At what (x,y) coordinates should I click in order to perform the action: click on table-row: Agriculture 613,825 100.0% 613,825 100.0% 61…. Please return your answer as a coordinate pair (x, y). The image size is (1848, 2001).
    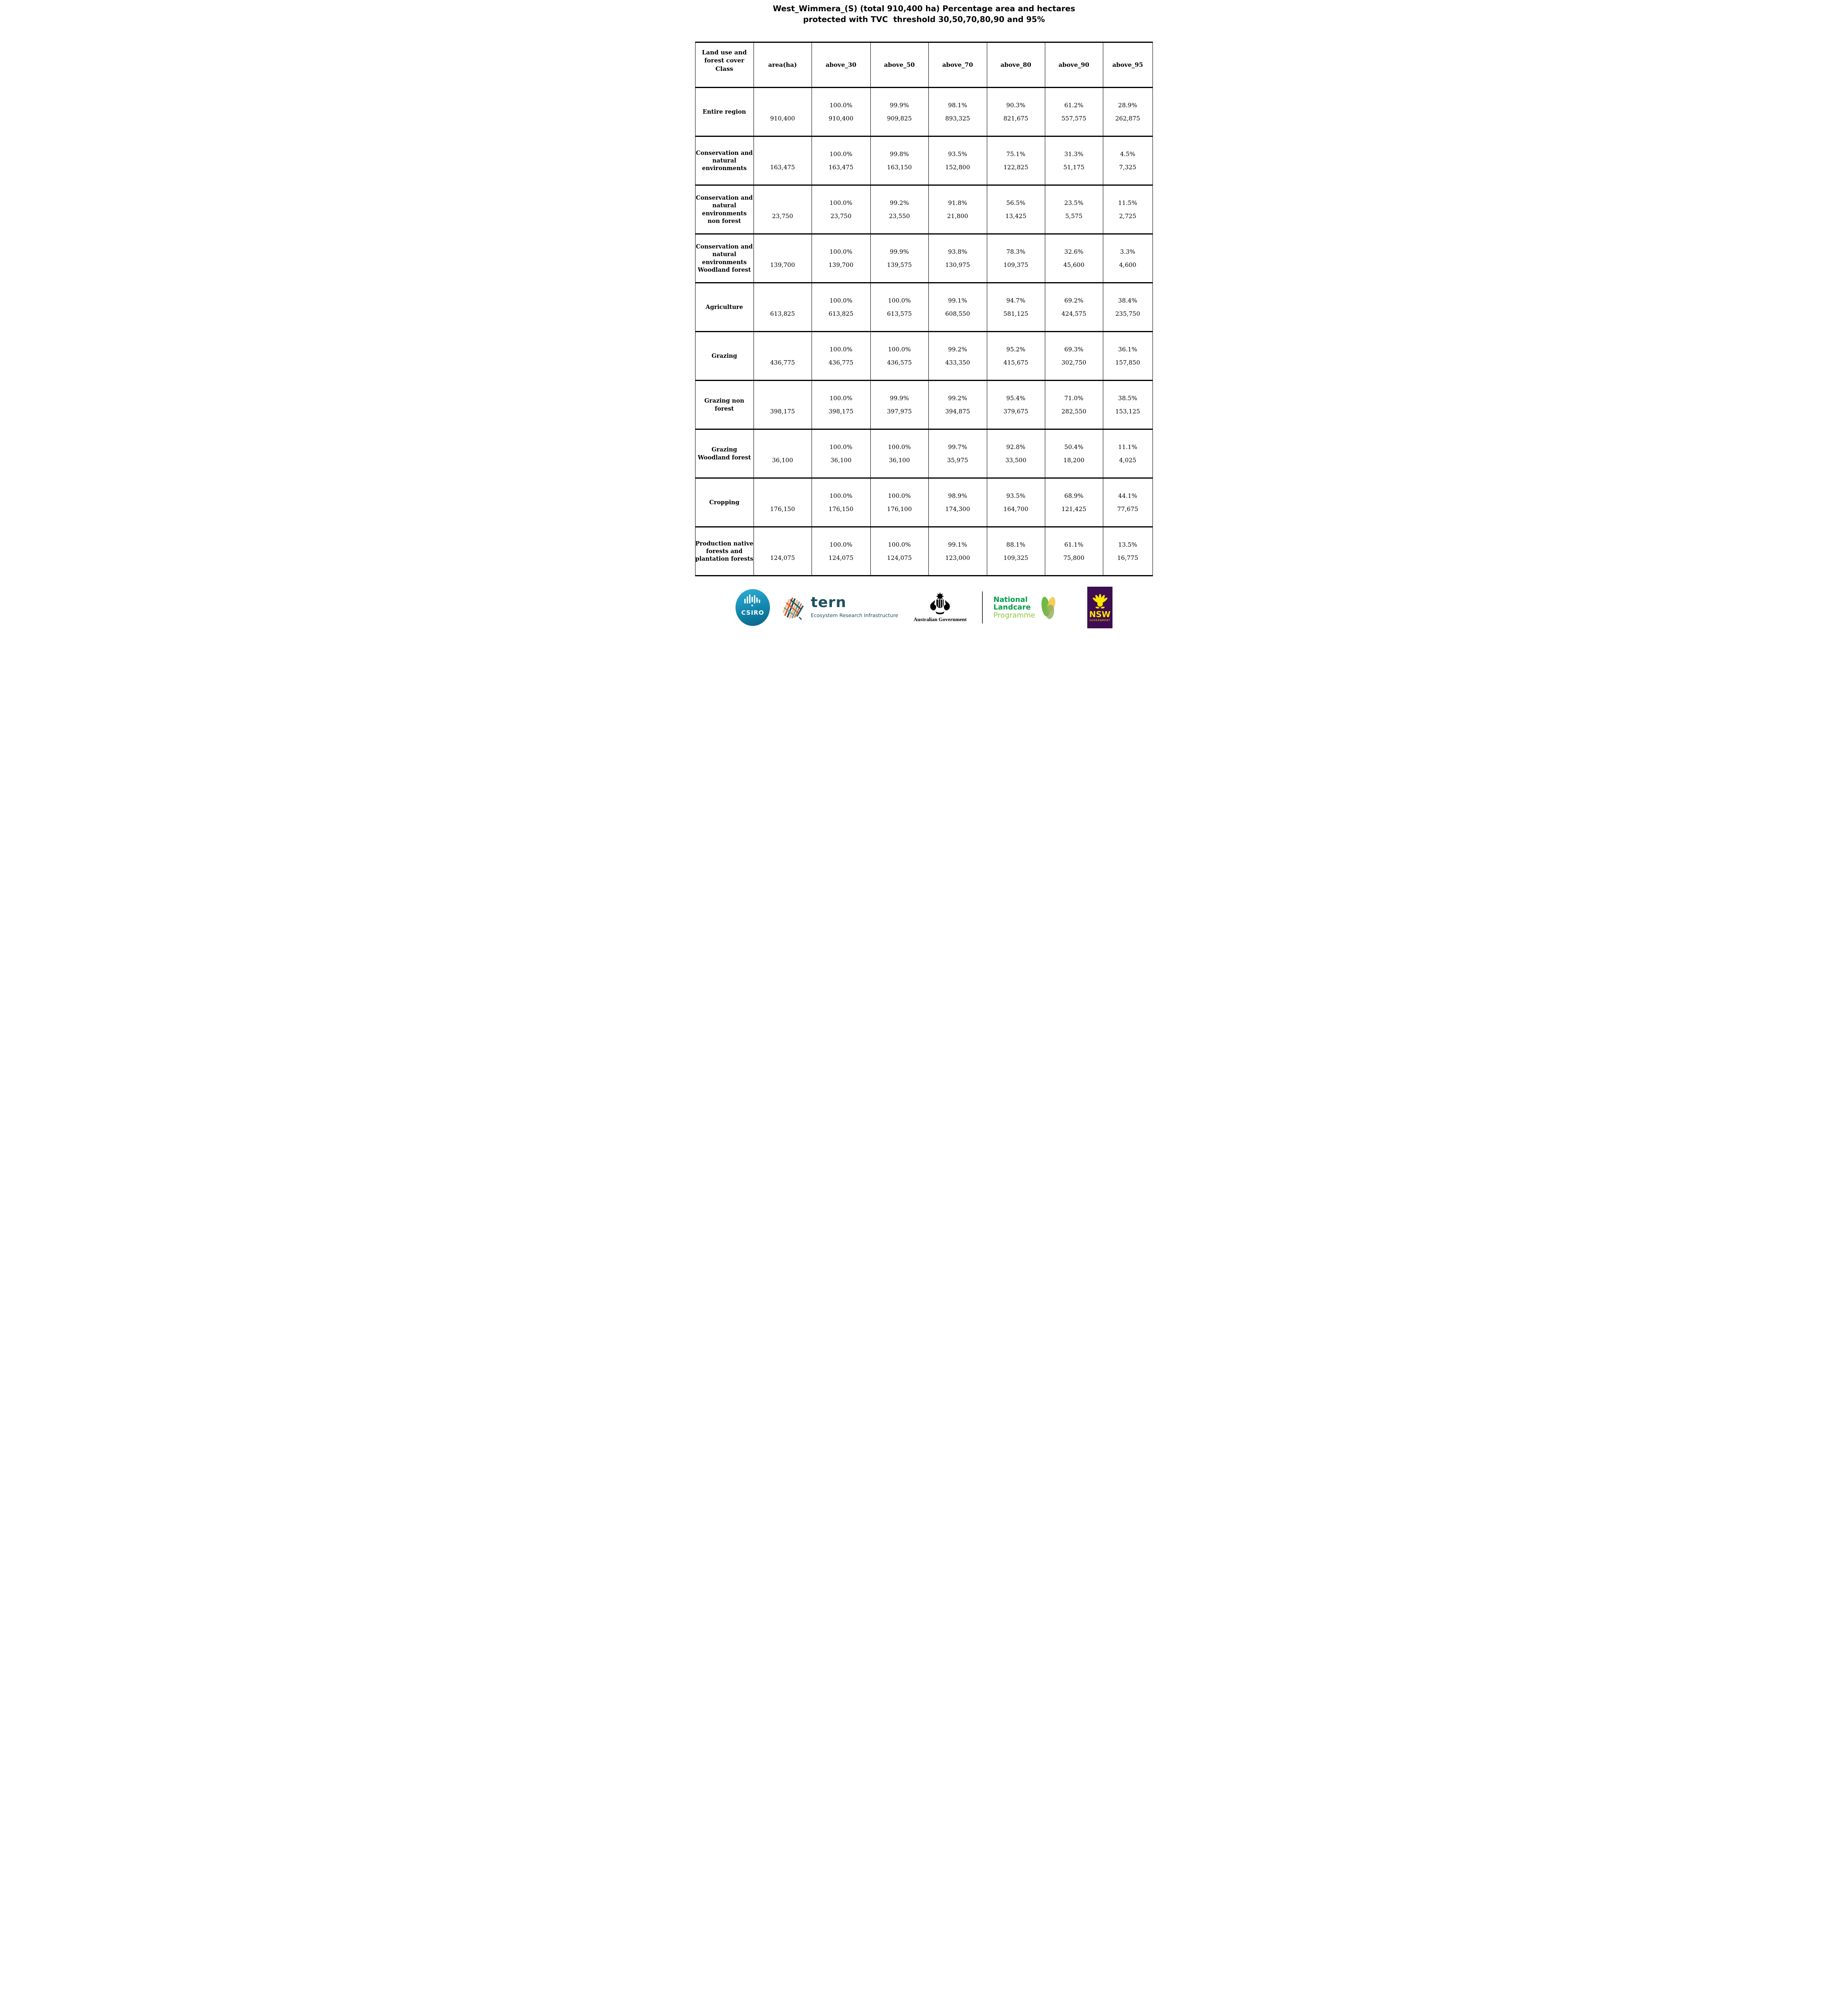
    Looking at the image, I should click on (924, 307).